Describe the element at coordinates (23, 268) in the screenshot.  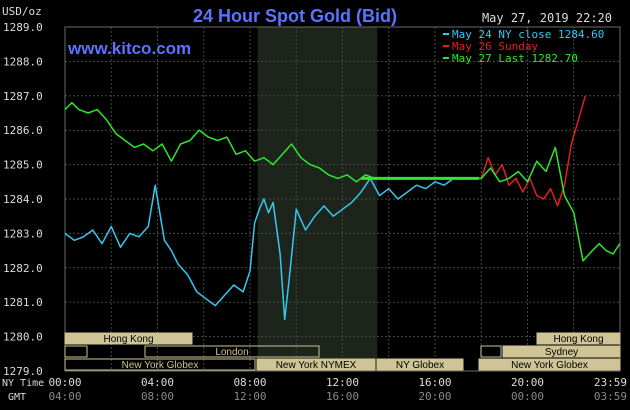
I see `y-tick-label: 1282.0` at that location.